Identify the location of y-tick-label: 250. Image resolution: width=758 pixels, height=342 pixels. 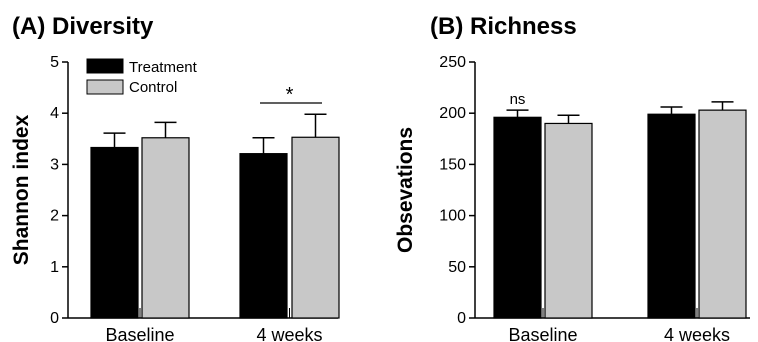
(452, 62).